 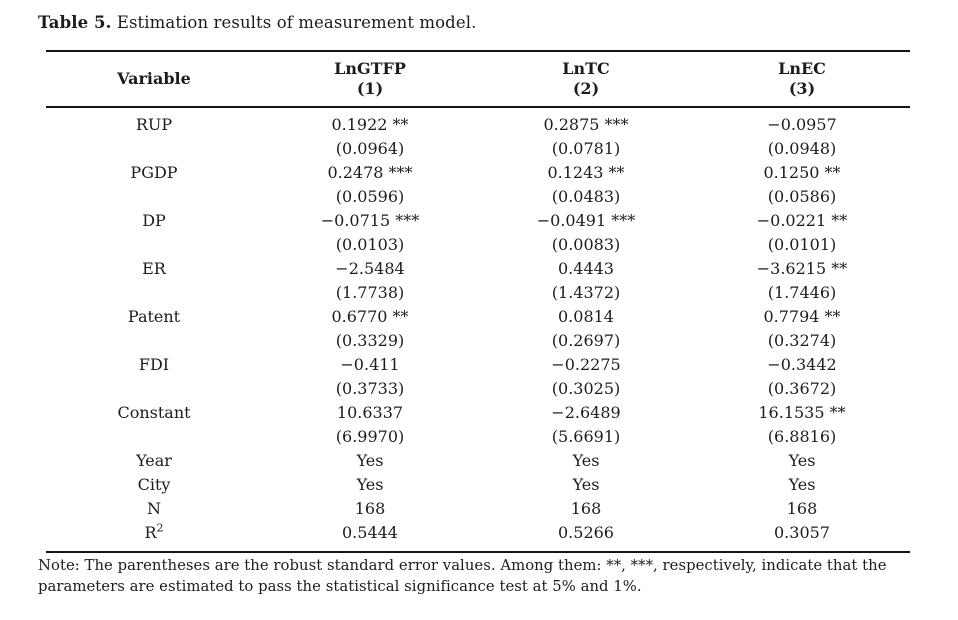 I want to click on row-cell-lnec: (0.0586), so click(x=802, y=196).